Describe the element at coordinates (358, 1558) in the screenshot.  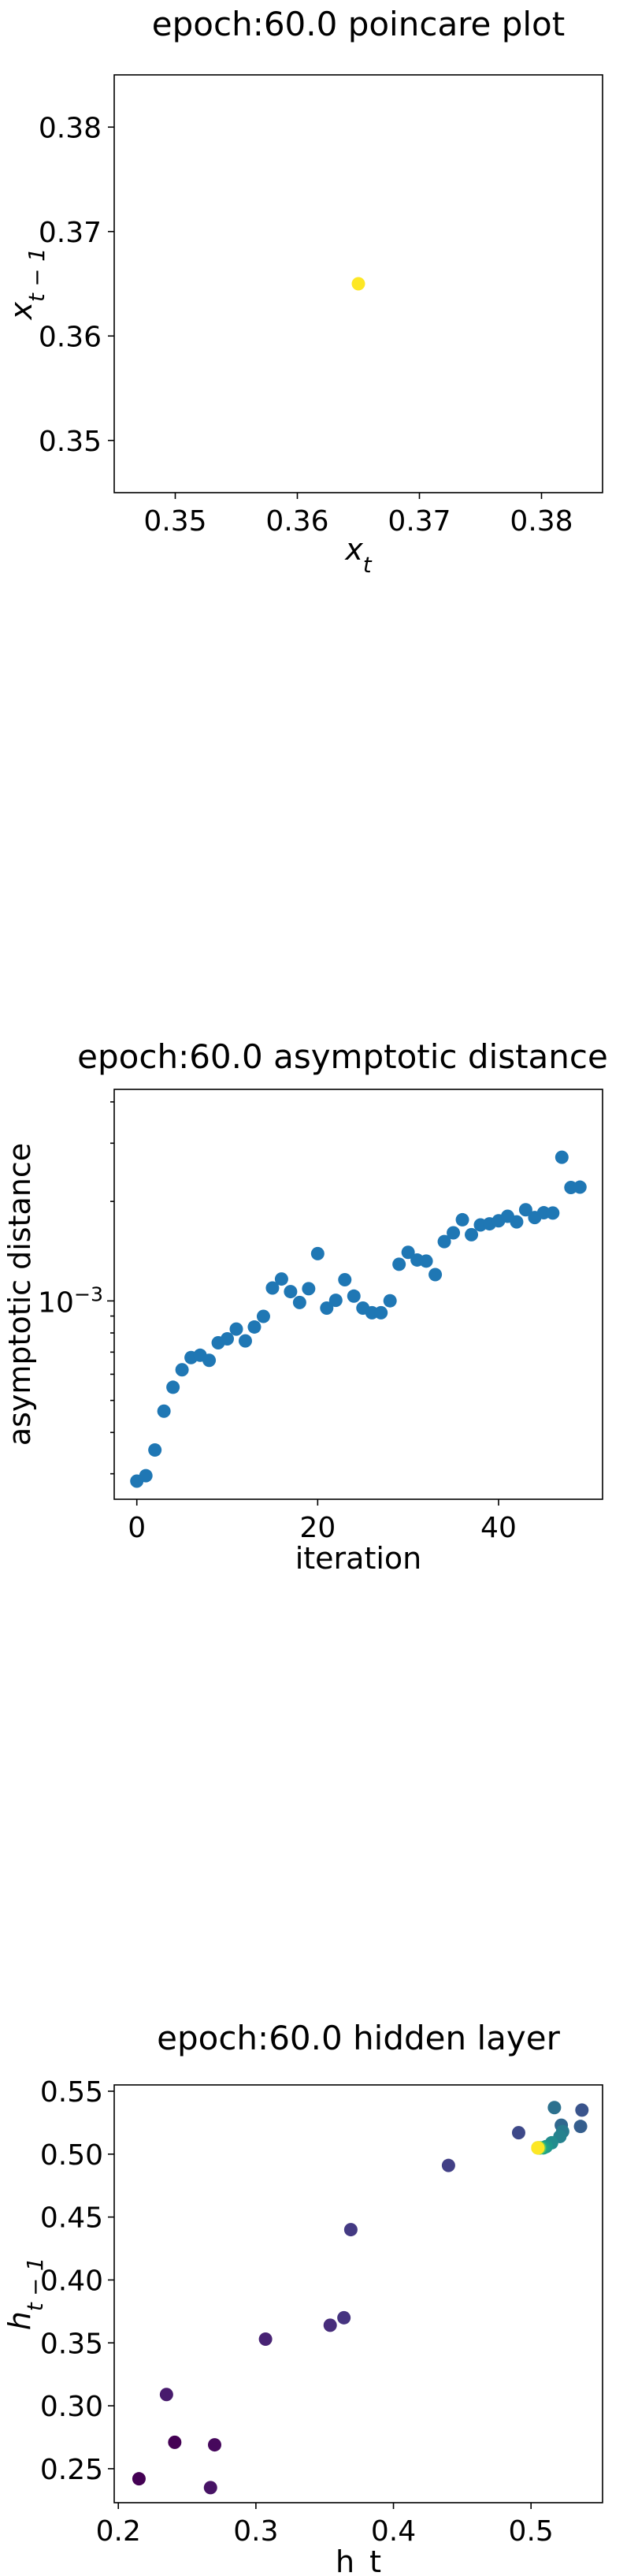
I see `x-axis-label: iteration` at that location.